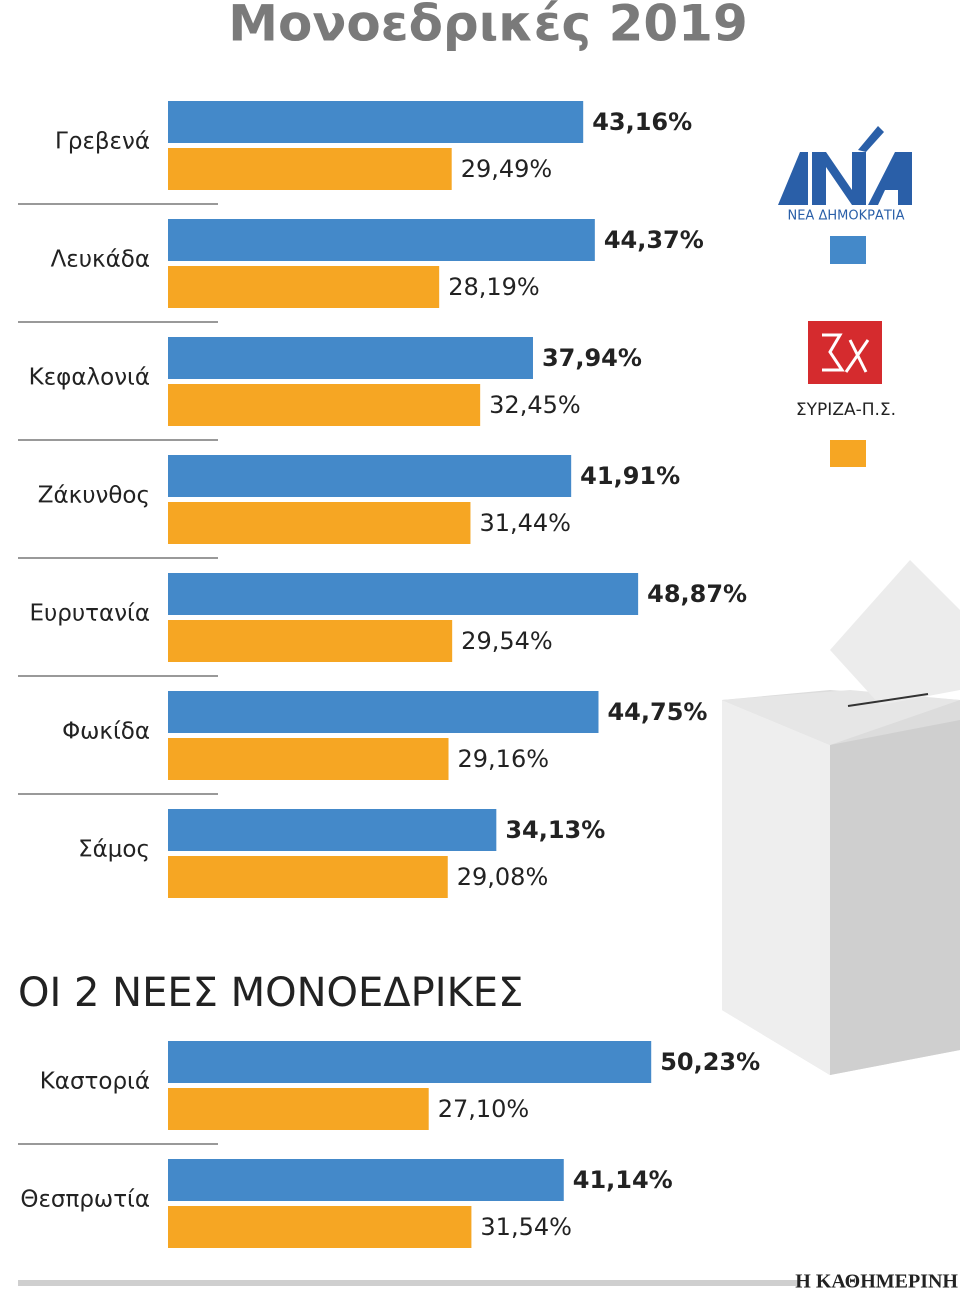 Image resolution: width=960 pixels, height=1302 pixels. Describe the element at coordinates (95, 1082) in the screenshot. I see `category-label: Καστοριά` at that location.